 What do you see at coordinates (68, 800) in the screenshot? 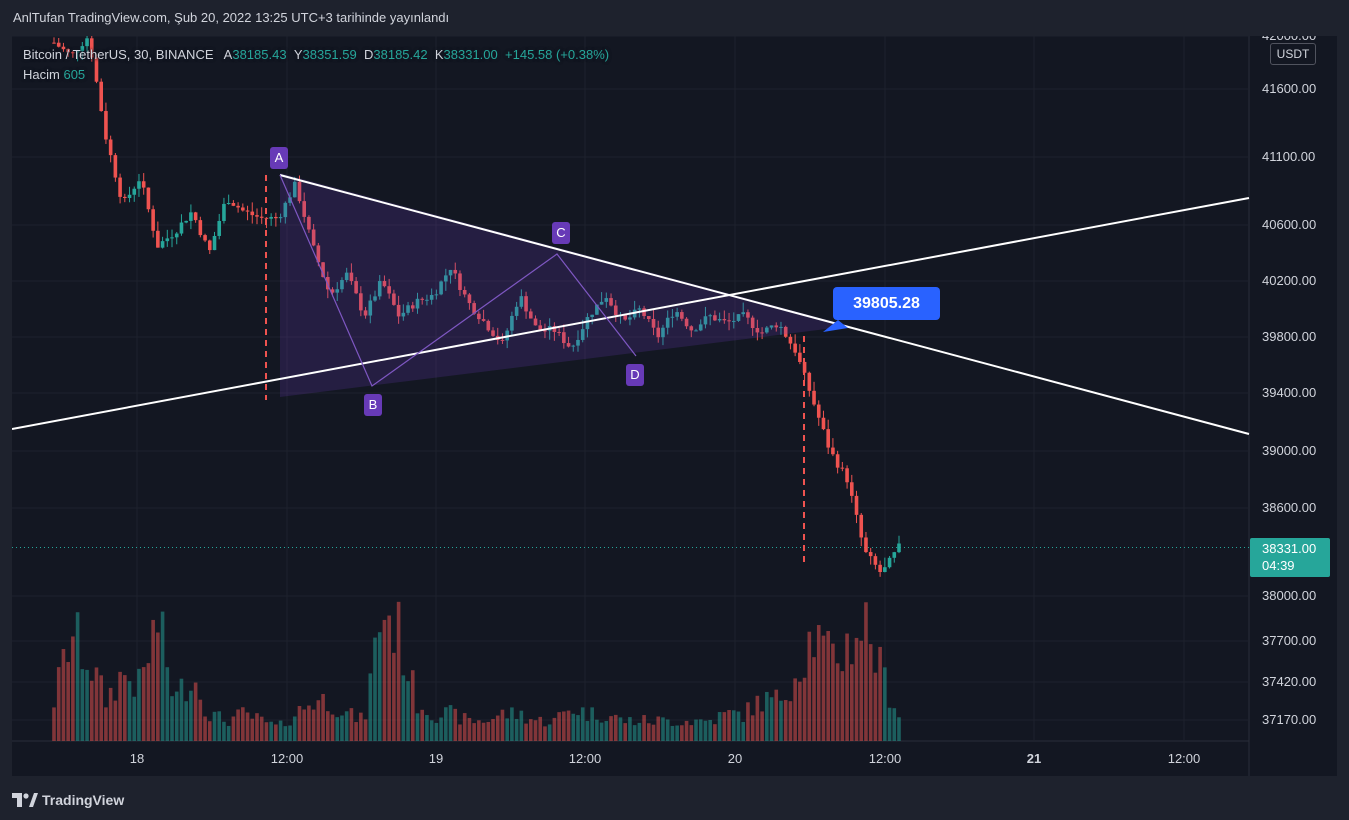
I see `footer-brand: TradingView` at bounding box center [68, 800].